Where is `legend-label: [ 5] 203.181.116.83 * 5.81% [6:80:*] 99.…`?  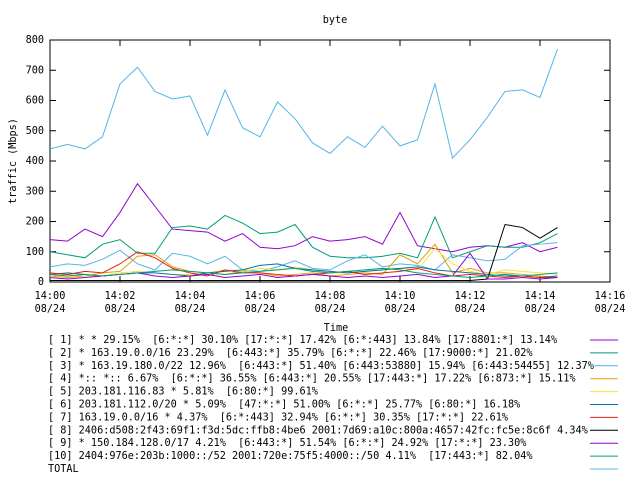
legend-label: [ 5] 203.181.116.83 * 5.81% [6:80:*] 99.… is located at coordinates (183, 392).